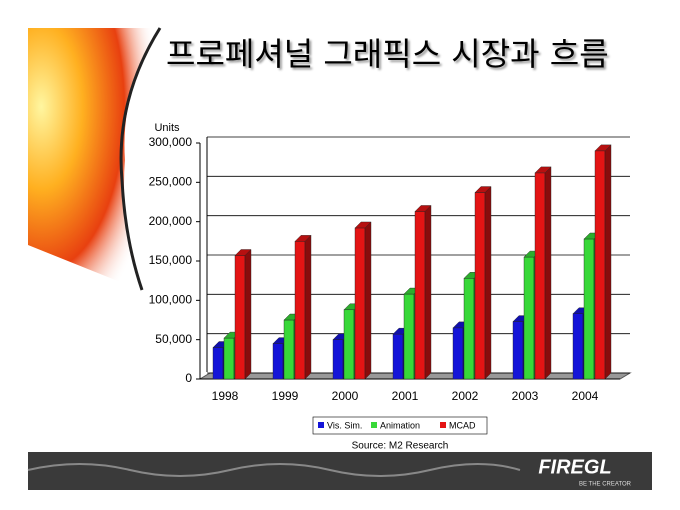 The height and width of the screenshot is (510, 680). Describe the element at coordinates (274, 470) in the screenshot. I see `footer-wave` at that location.